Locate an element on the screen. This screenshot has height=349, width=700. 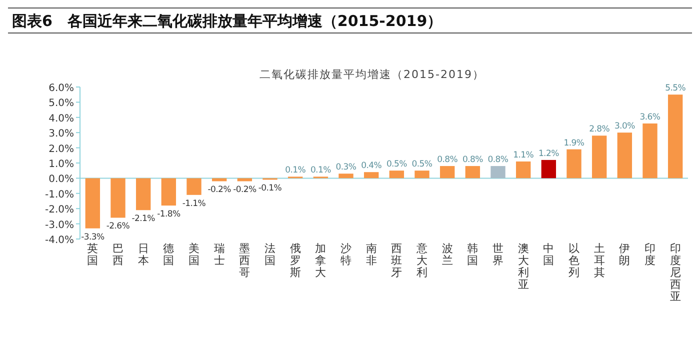
y-tick-label: -2.0% is located at coordinates (59, 210).